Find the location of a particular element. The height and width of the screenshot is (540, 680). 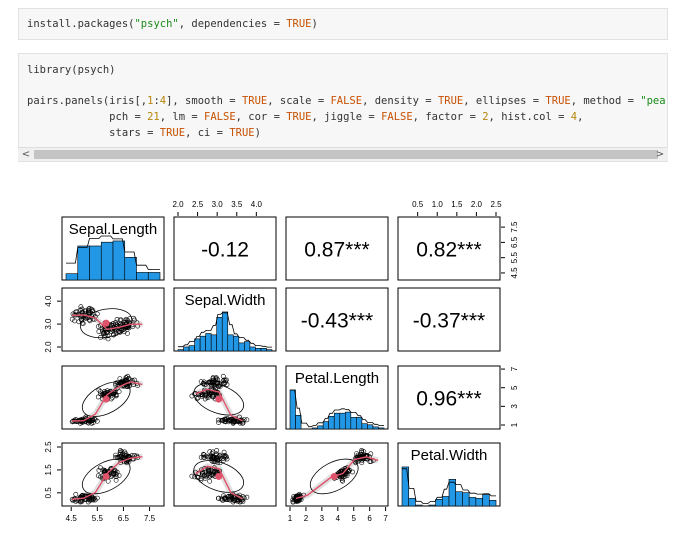

code-token: , hist.col = is located at coordinates (529, 117).